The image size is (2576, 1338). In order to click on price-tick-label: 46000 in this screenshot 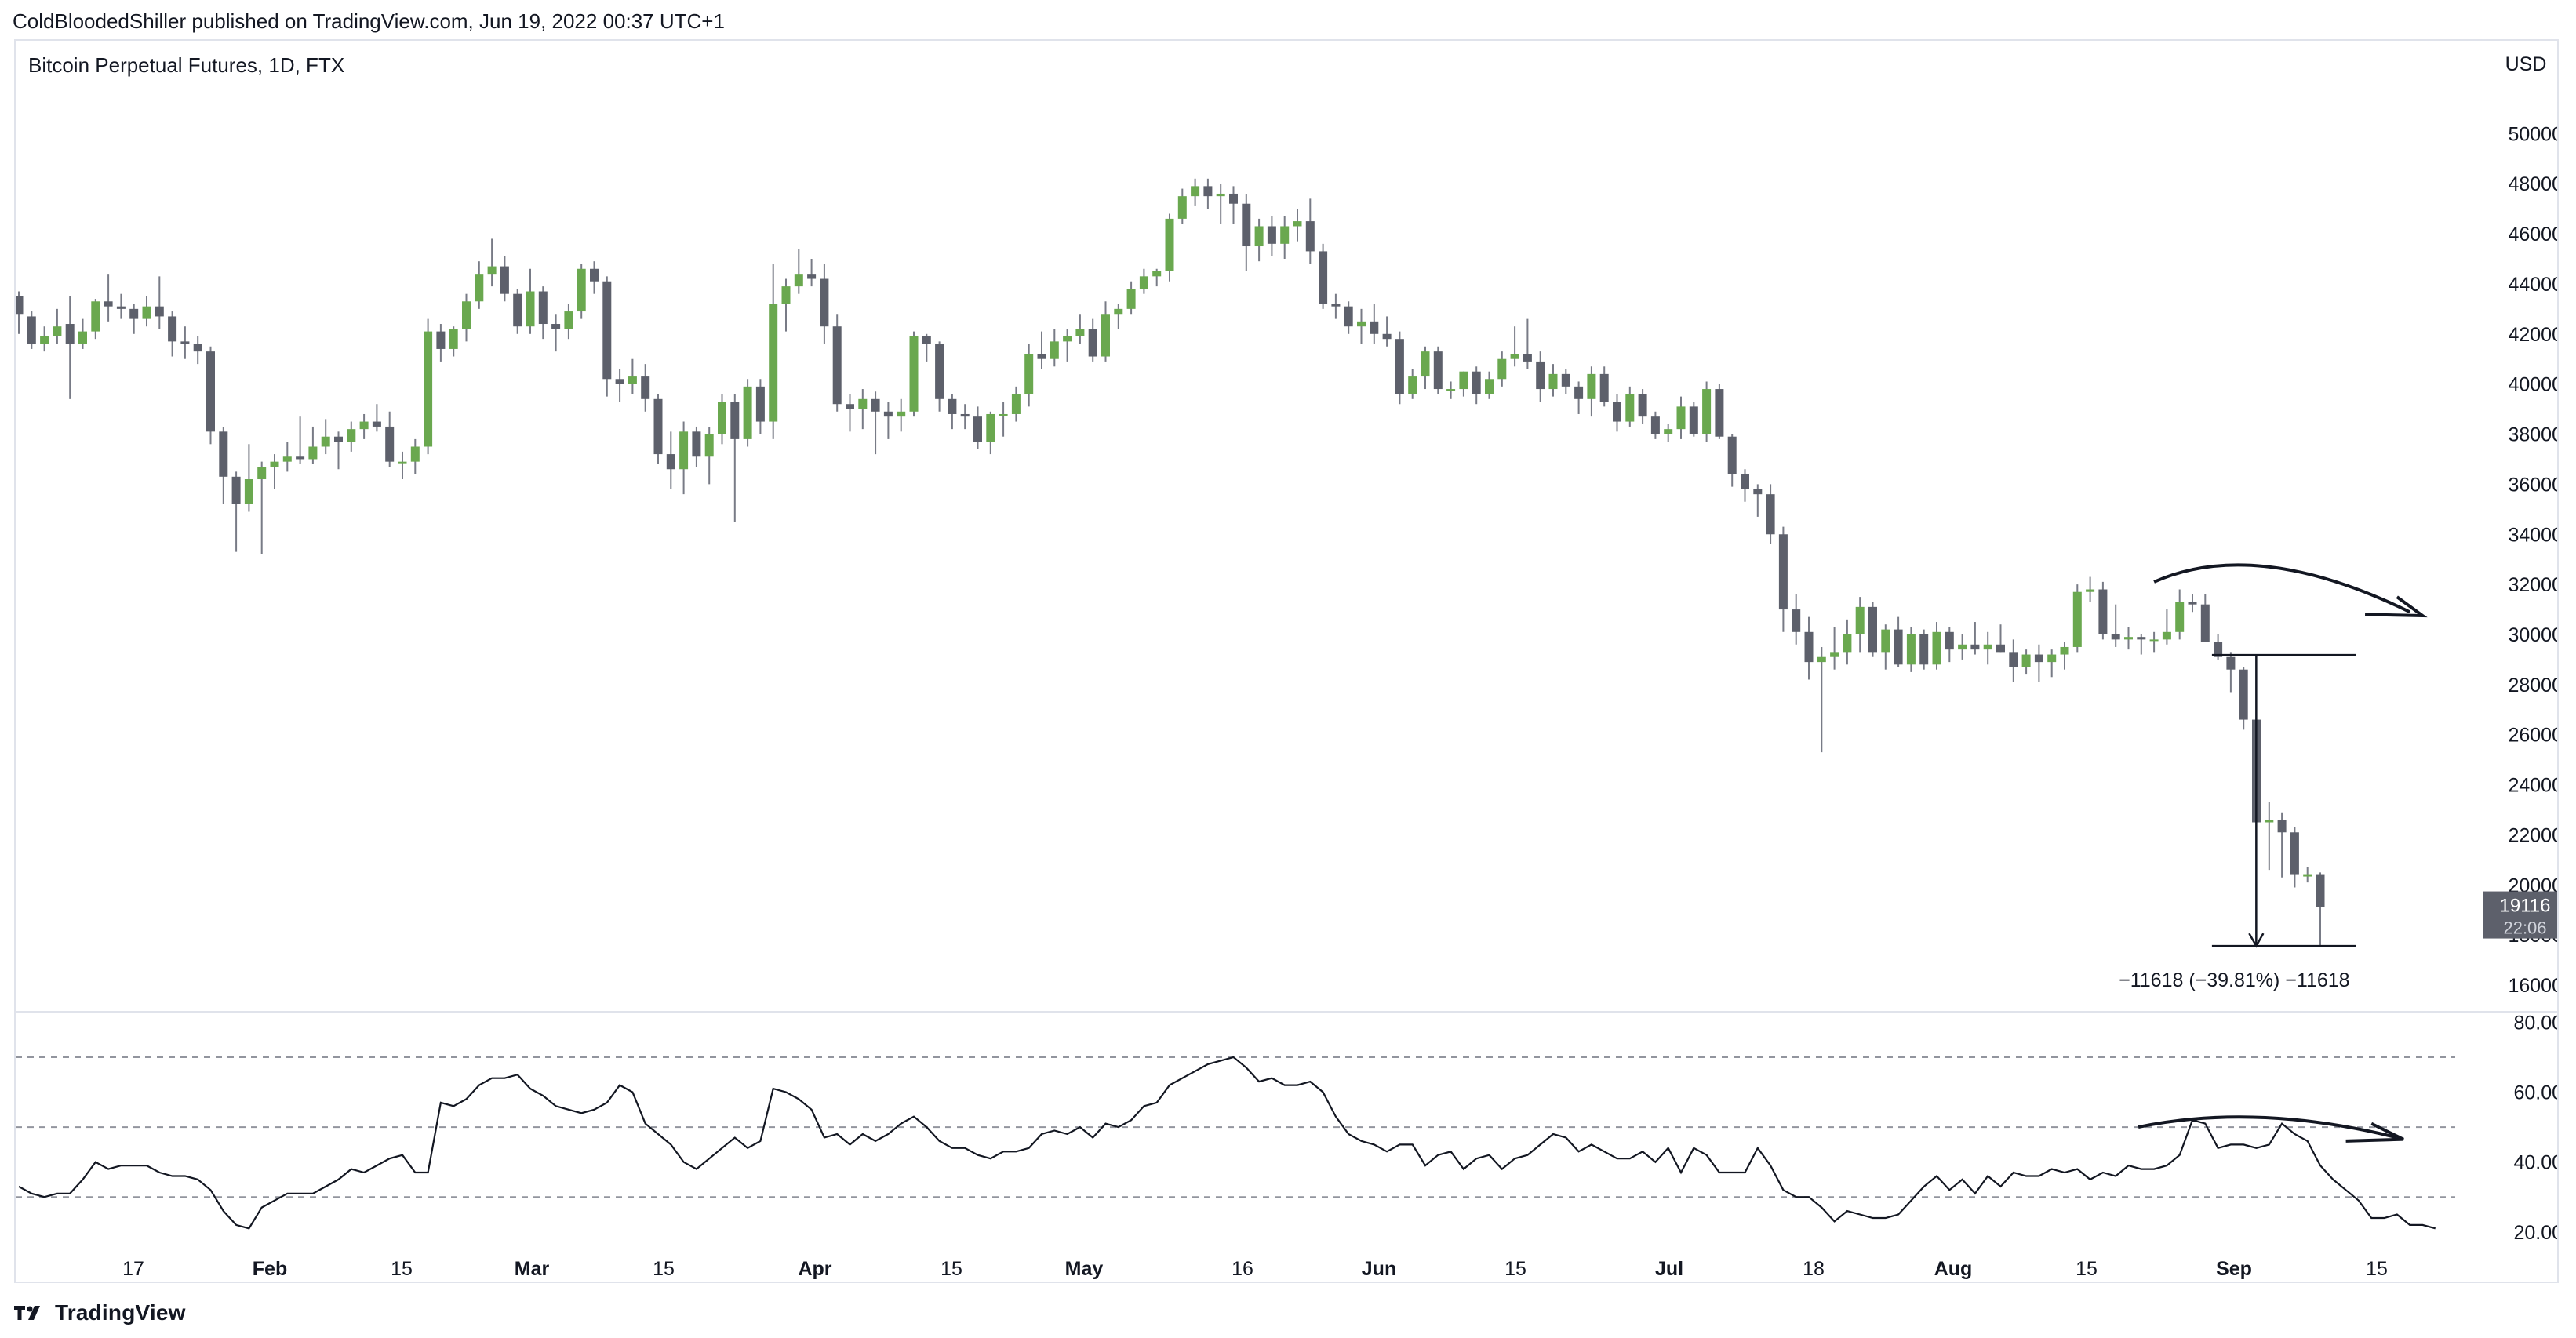, I will do `click(2532, 235)`.